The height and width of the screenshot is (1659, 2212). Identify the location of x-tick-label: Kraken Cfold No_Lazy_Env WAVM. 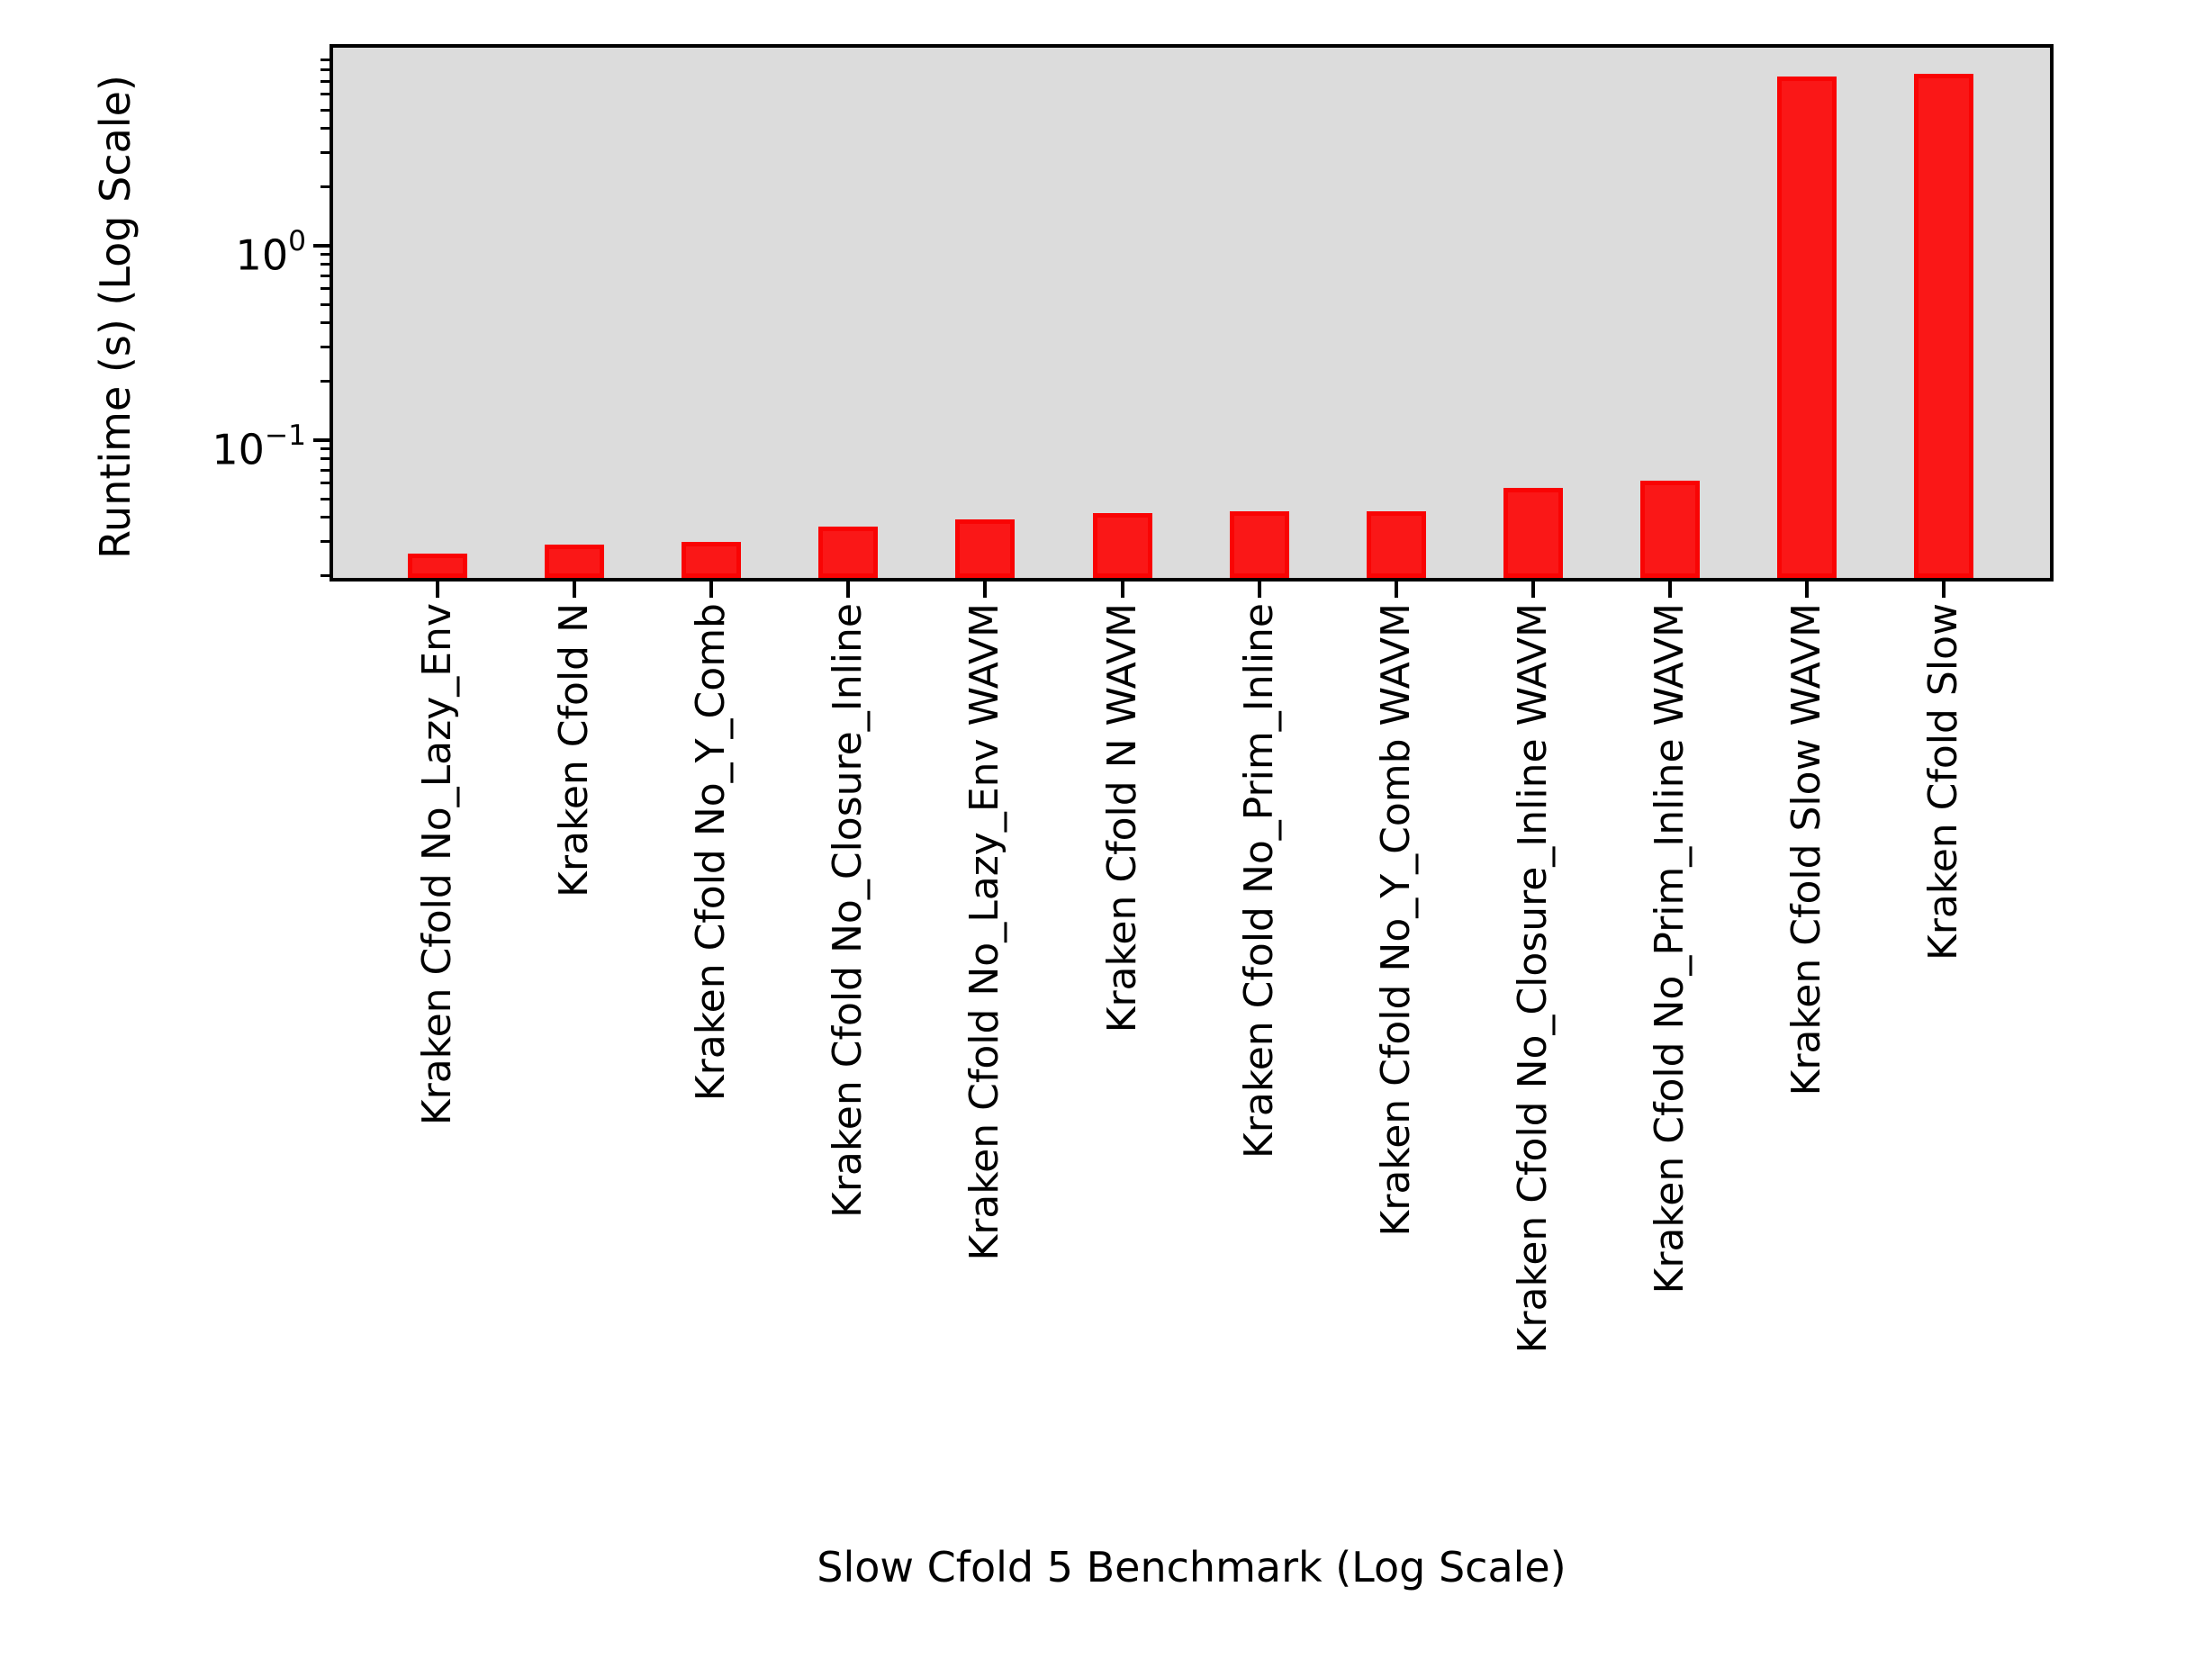
(985, 932).